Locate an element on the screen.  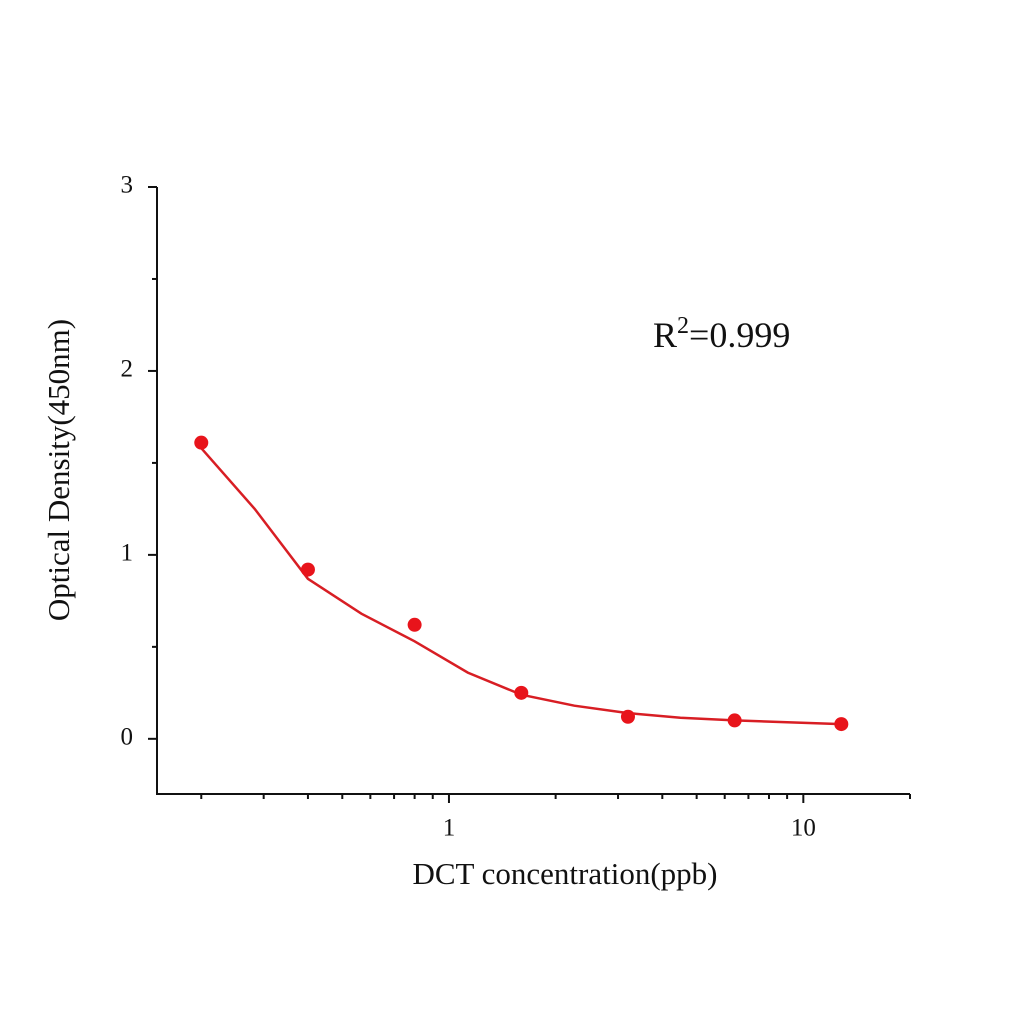
y-tick-label: 3 is located at coordinates (127, 185).